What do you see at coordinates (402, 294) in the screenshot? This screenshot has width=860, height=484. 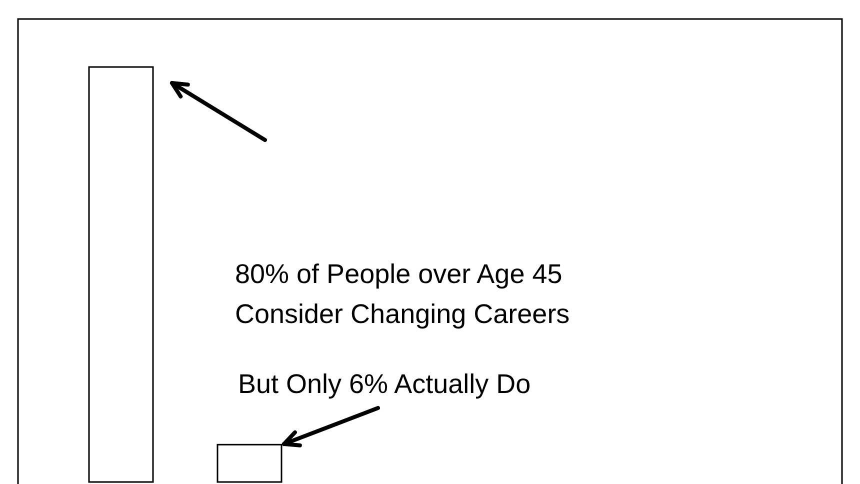 I see `annotation: 80% of People over Age 45 Consider Changing Careers` at bounding box center [402, 294].